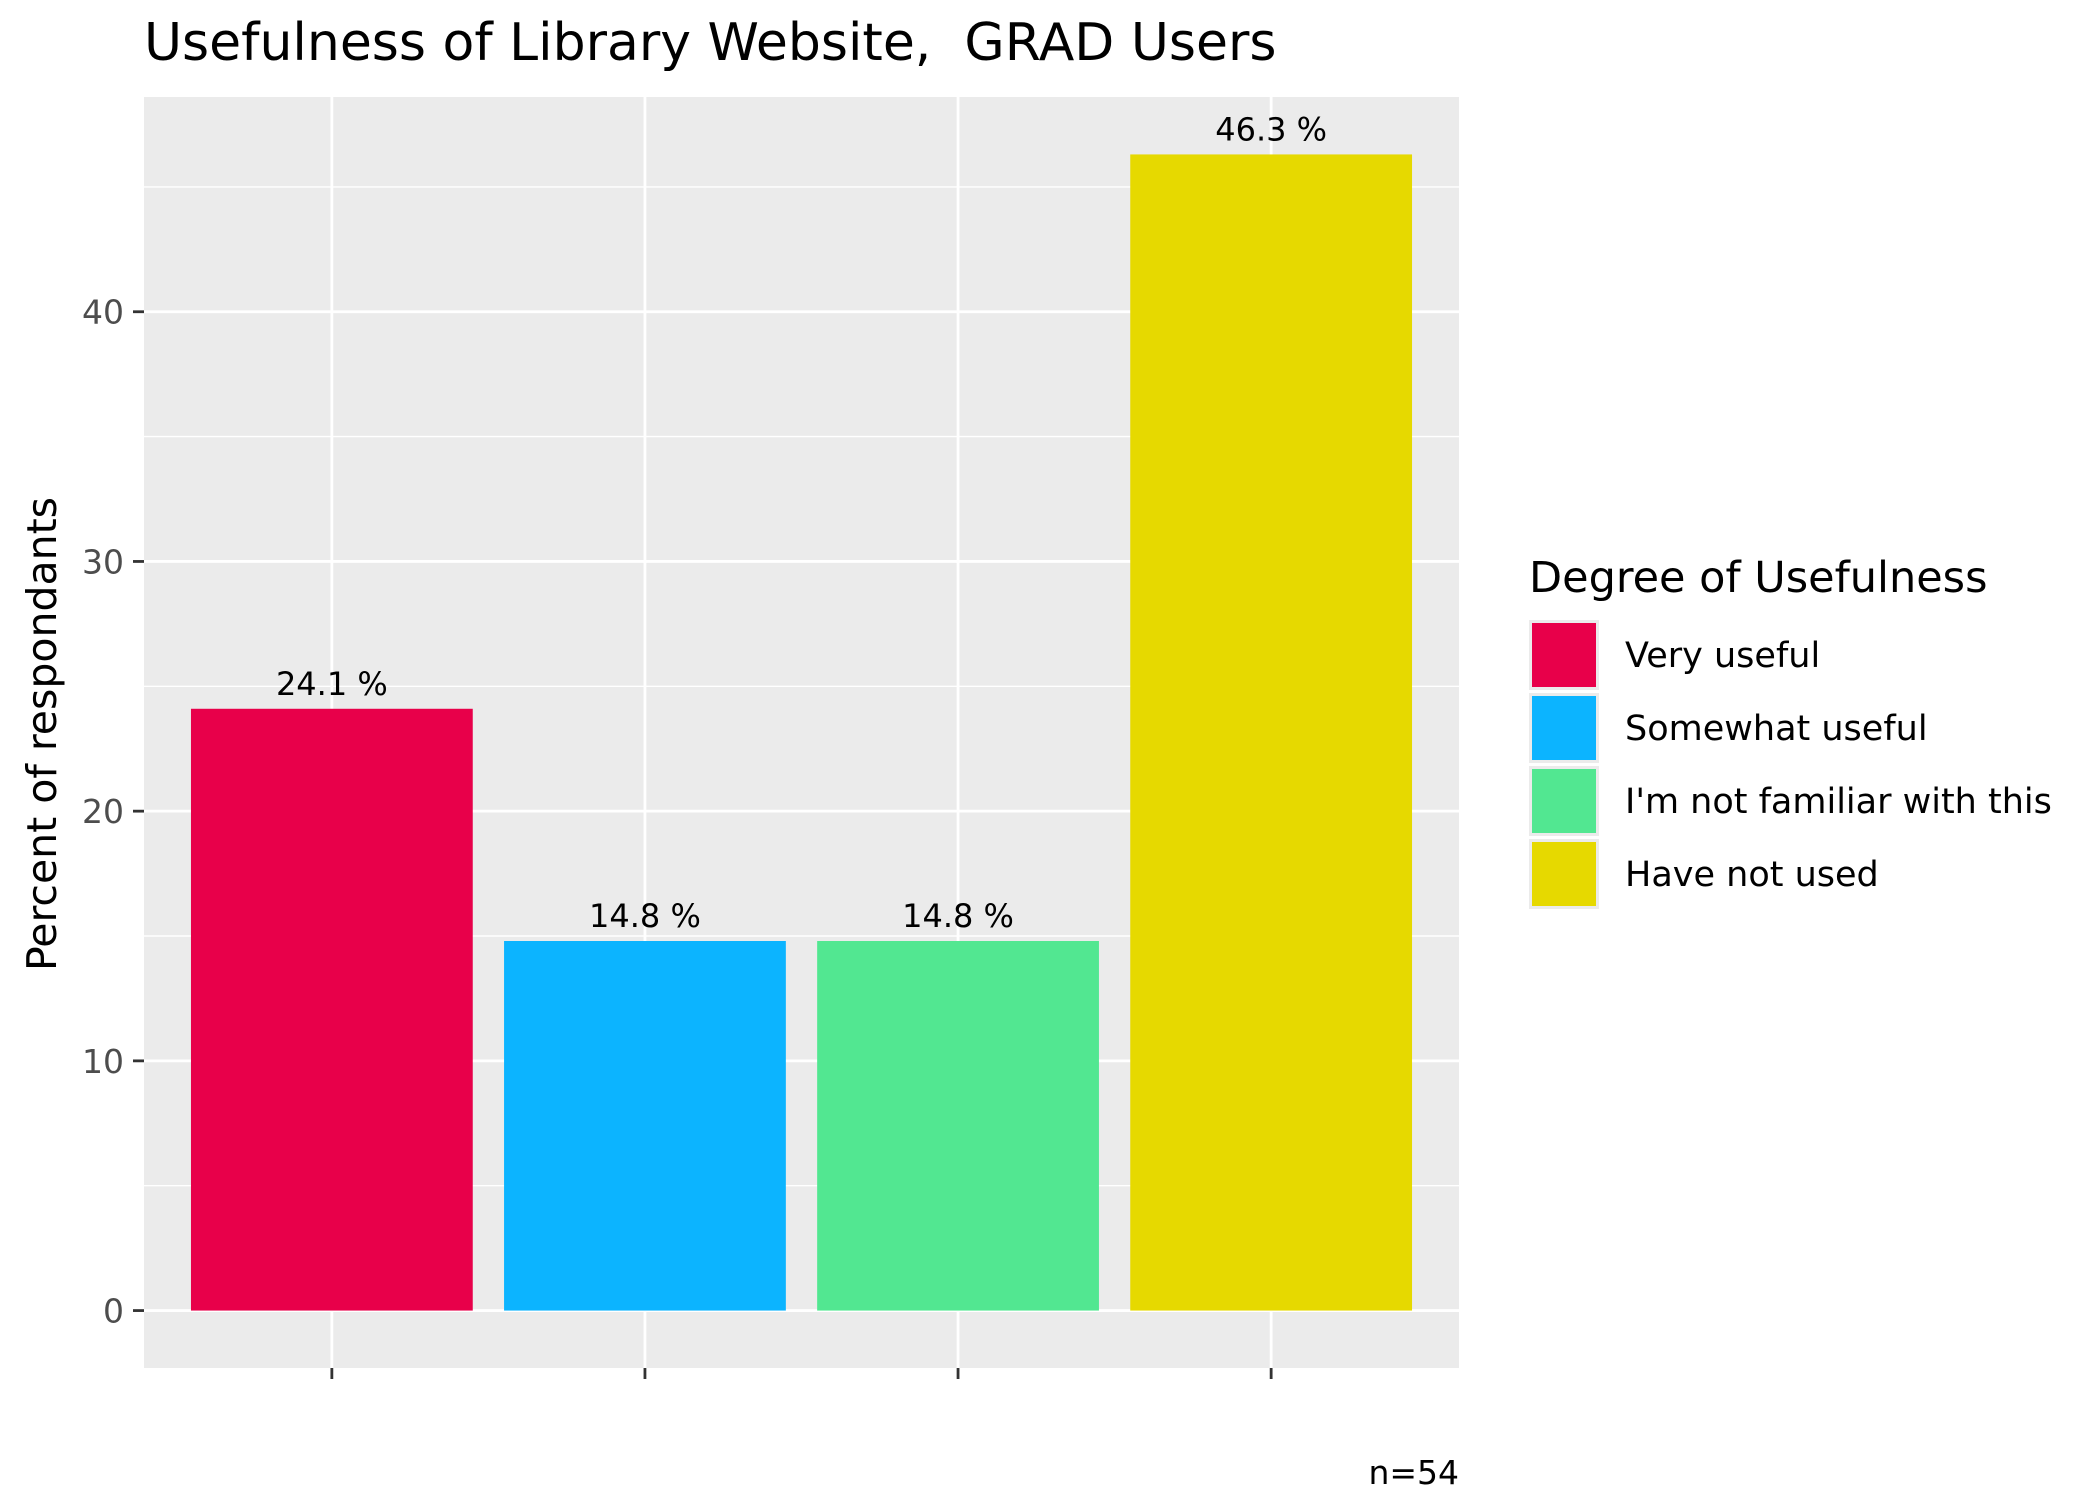  I want to click on legend-label: Have not used, so click(1752, 875).